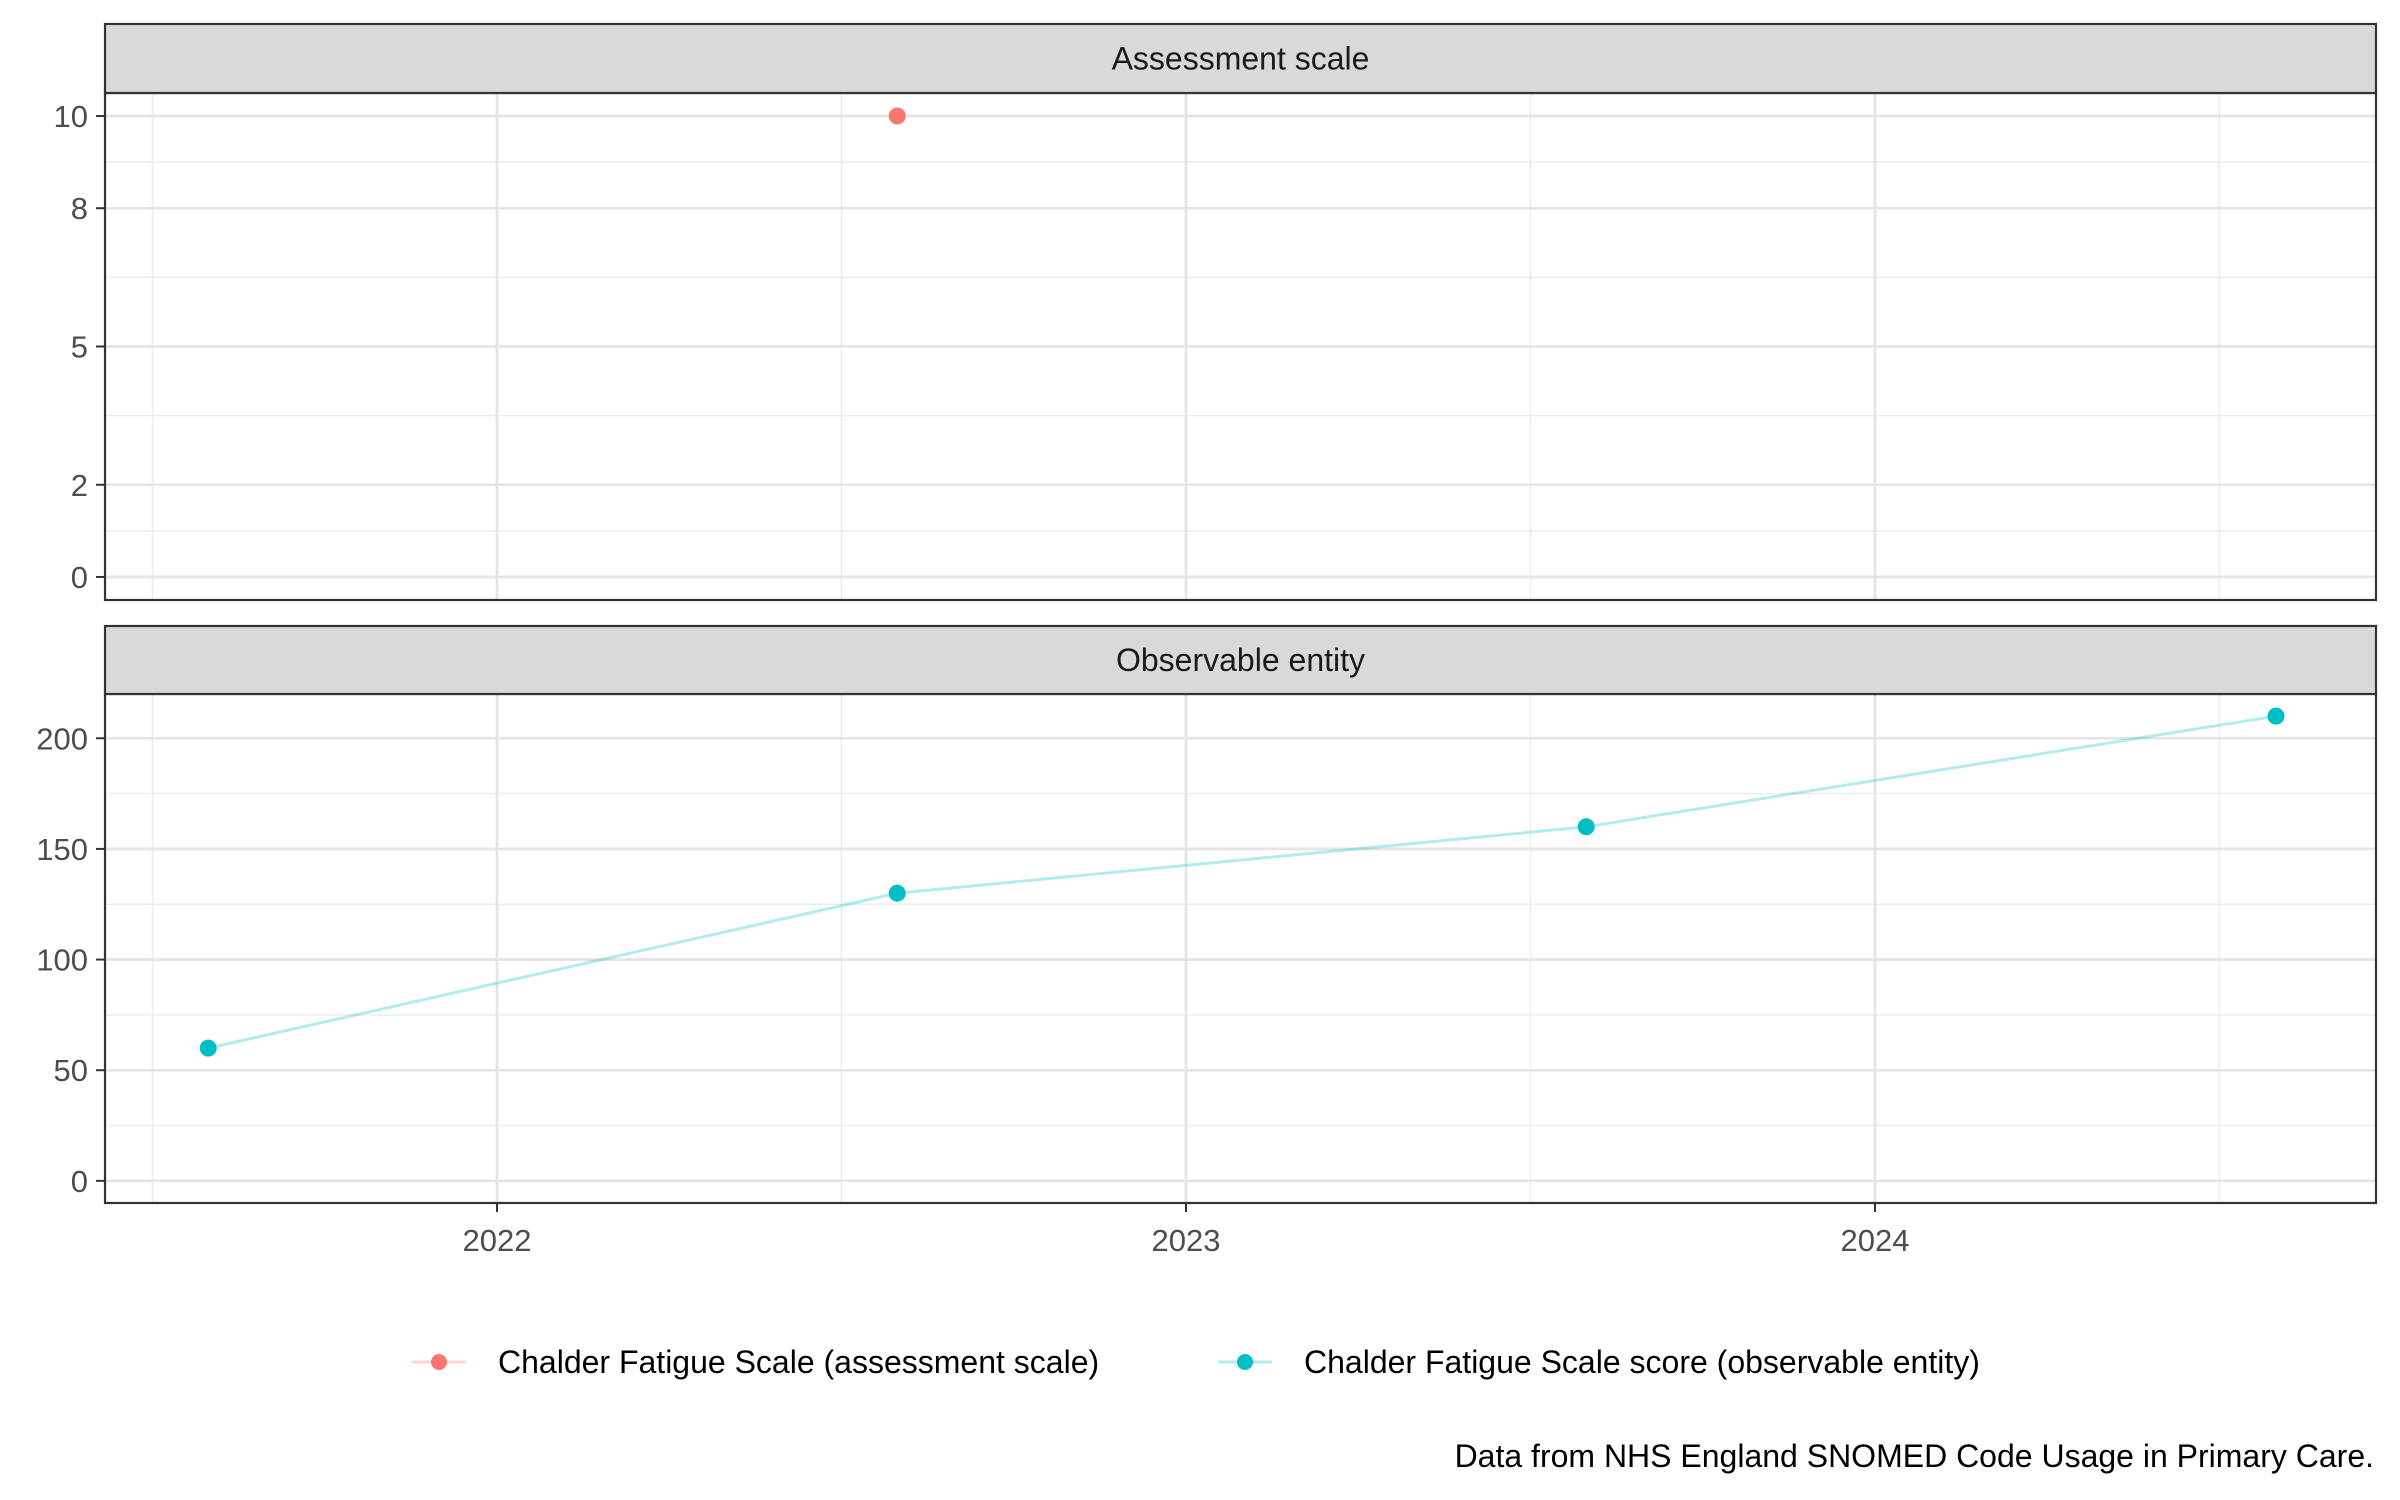  I want to click on x-tick-label: 2022, so click(497, 1240).